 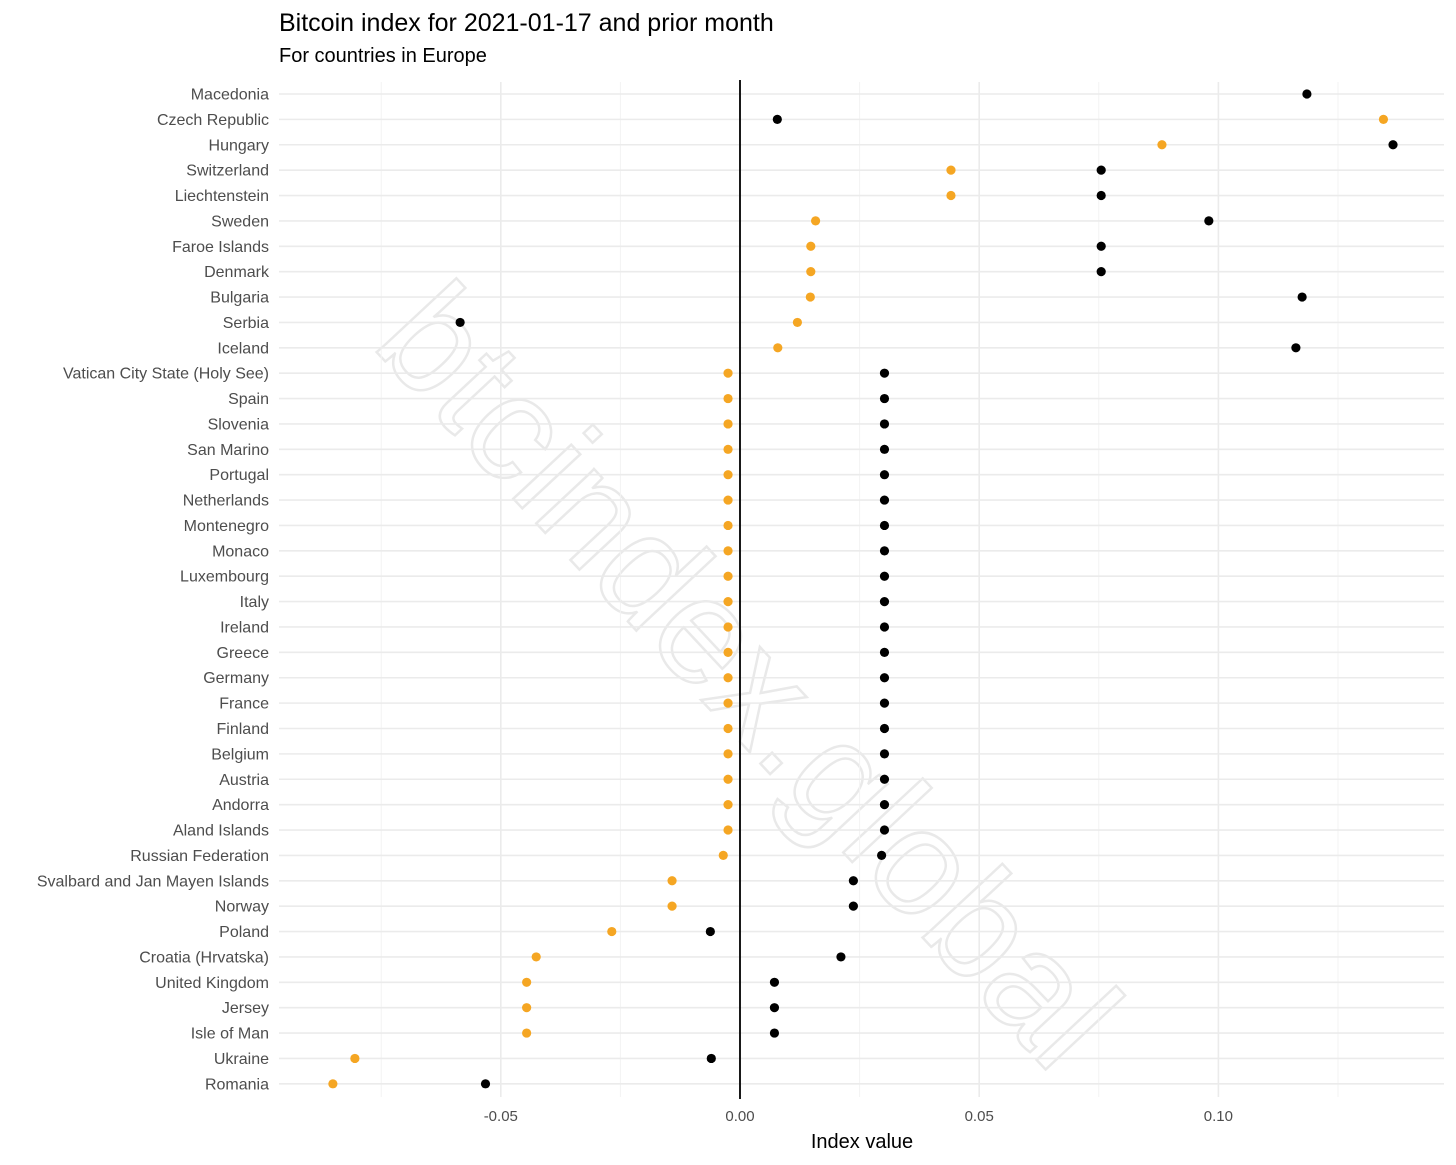 I want to click on country-label: Greece, so click(x=243, y=653).